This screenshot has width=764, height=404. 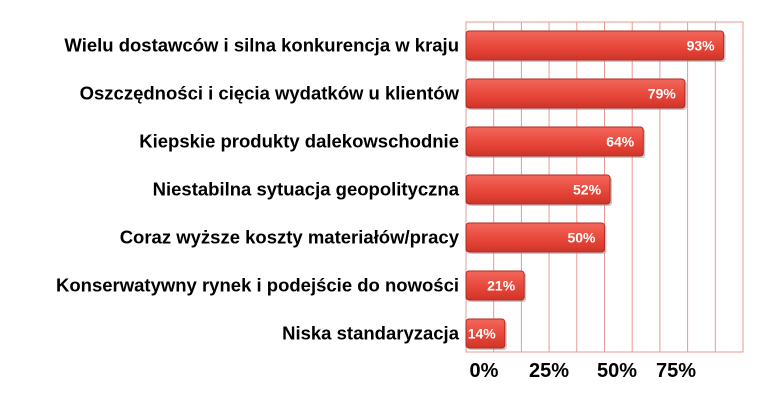 I want to click on x-tick-label: 25%, so click(x=549, y=371).